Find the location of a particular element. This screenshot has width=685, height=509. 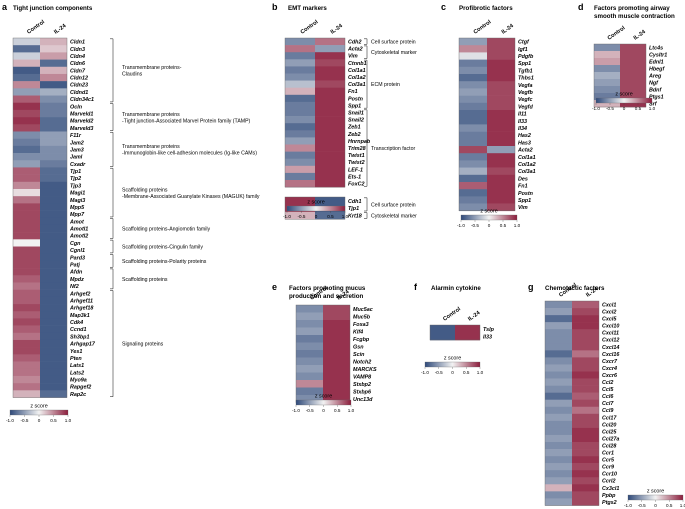

gene-label: Lats2 is located at coordinates (77, 373).